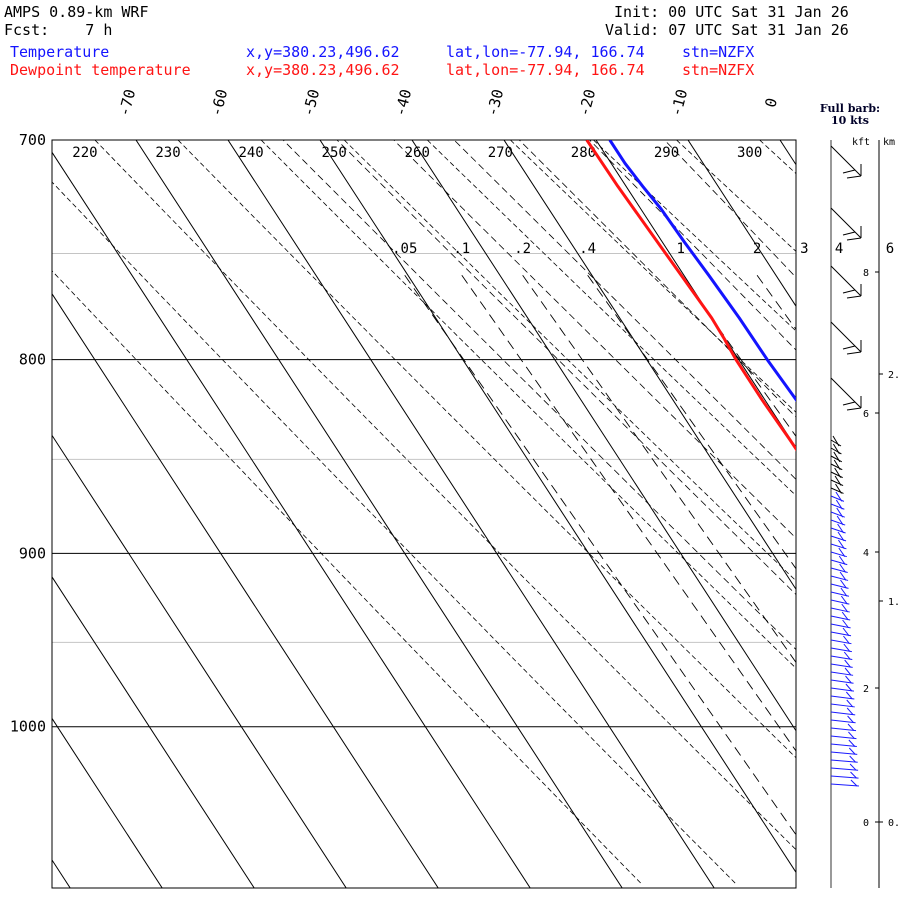  Describe the element at coordinates (866, 823) in the screenshot. I see `kft-tick-label: 0` at that location.